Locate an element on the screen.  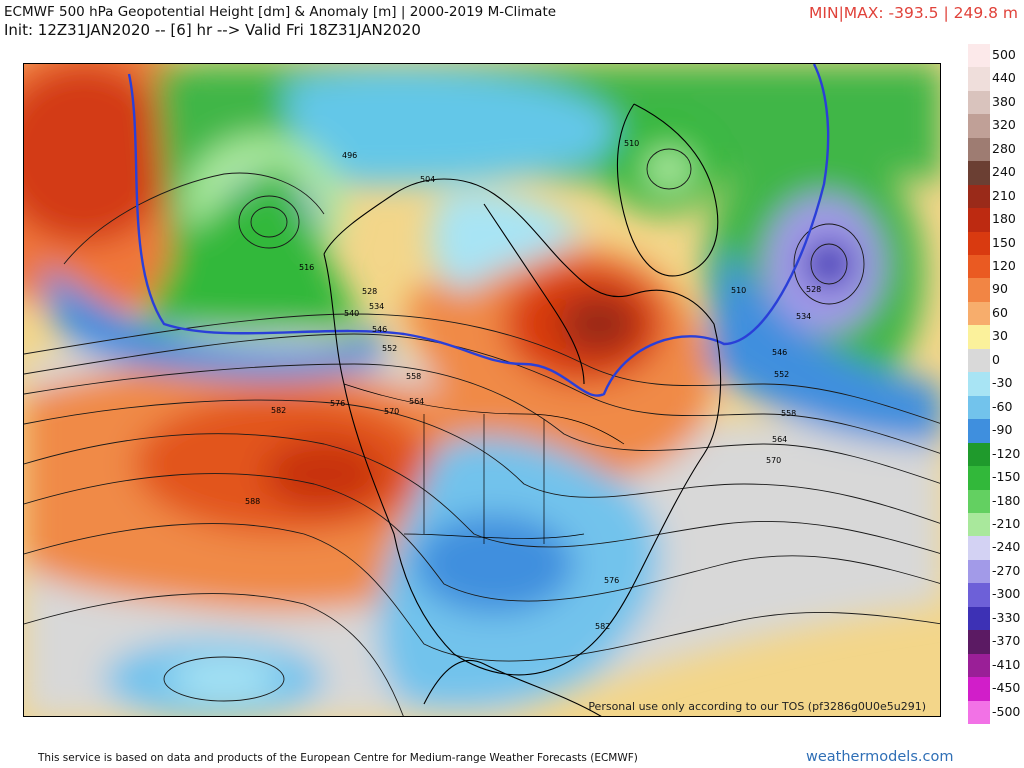
colorbar-label: 500 is located at coordinates (1004, 54).